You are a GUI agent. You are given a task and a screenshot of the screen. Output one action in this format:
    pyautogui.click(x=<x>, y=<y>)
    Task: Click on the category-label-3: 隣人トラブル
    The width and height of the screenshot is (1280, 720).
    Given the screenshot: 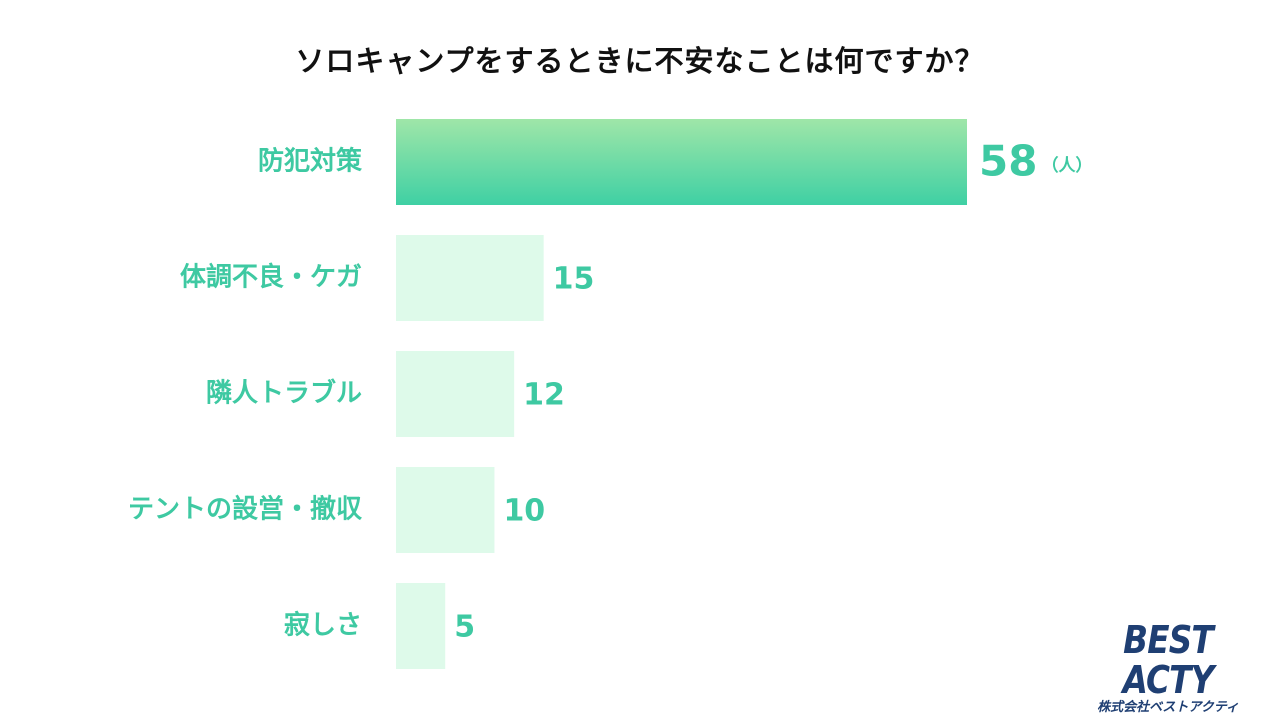 What is the action you would take?
    pyautogui.click(x=284, y=393)
    